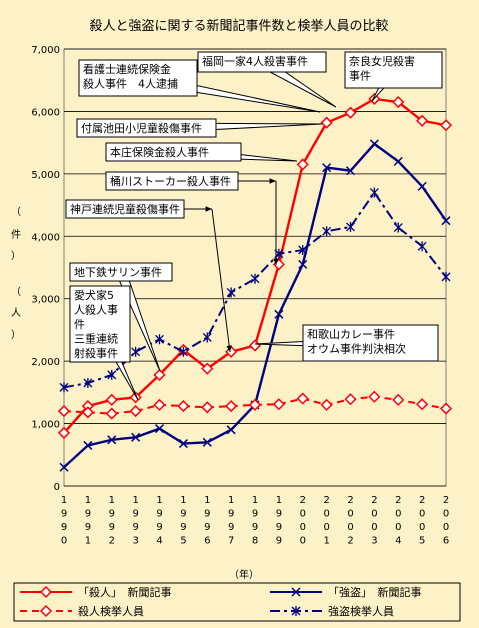 The height and width of the screenshot is (628, 479). Describe the element at coordinates (135, 541) in the screenshot. I see `x-tick-char: 3` at that location.